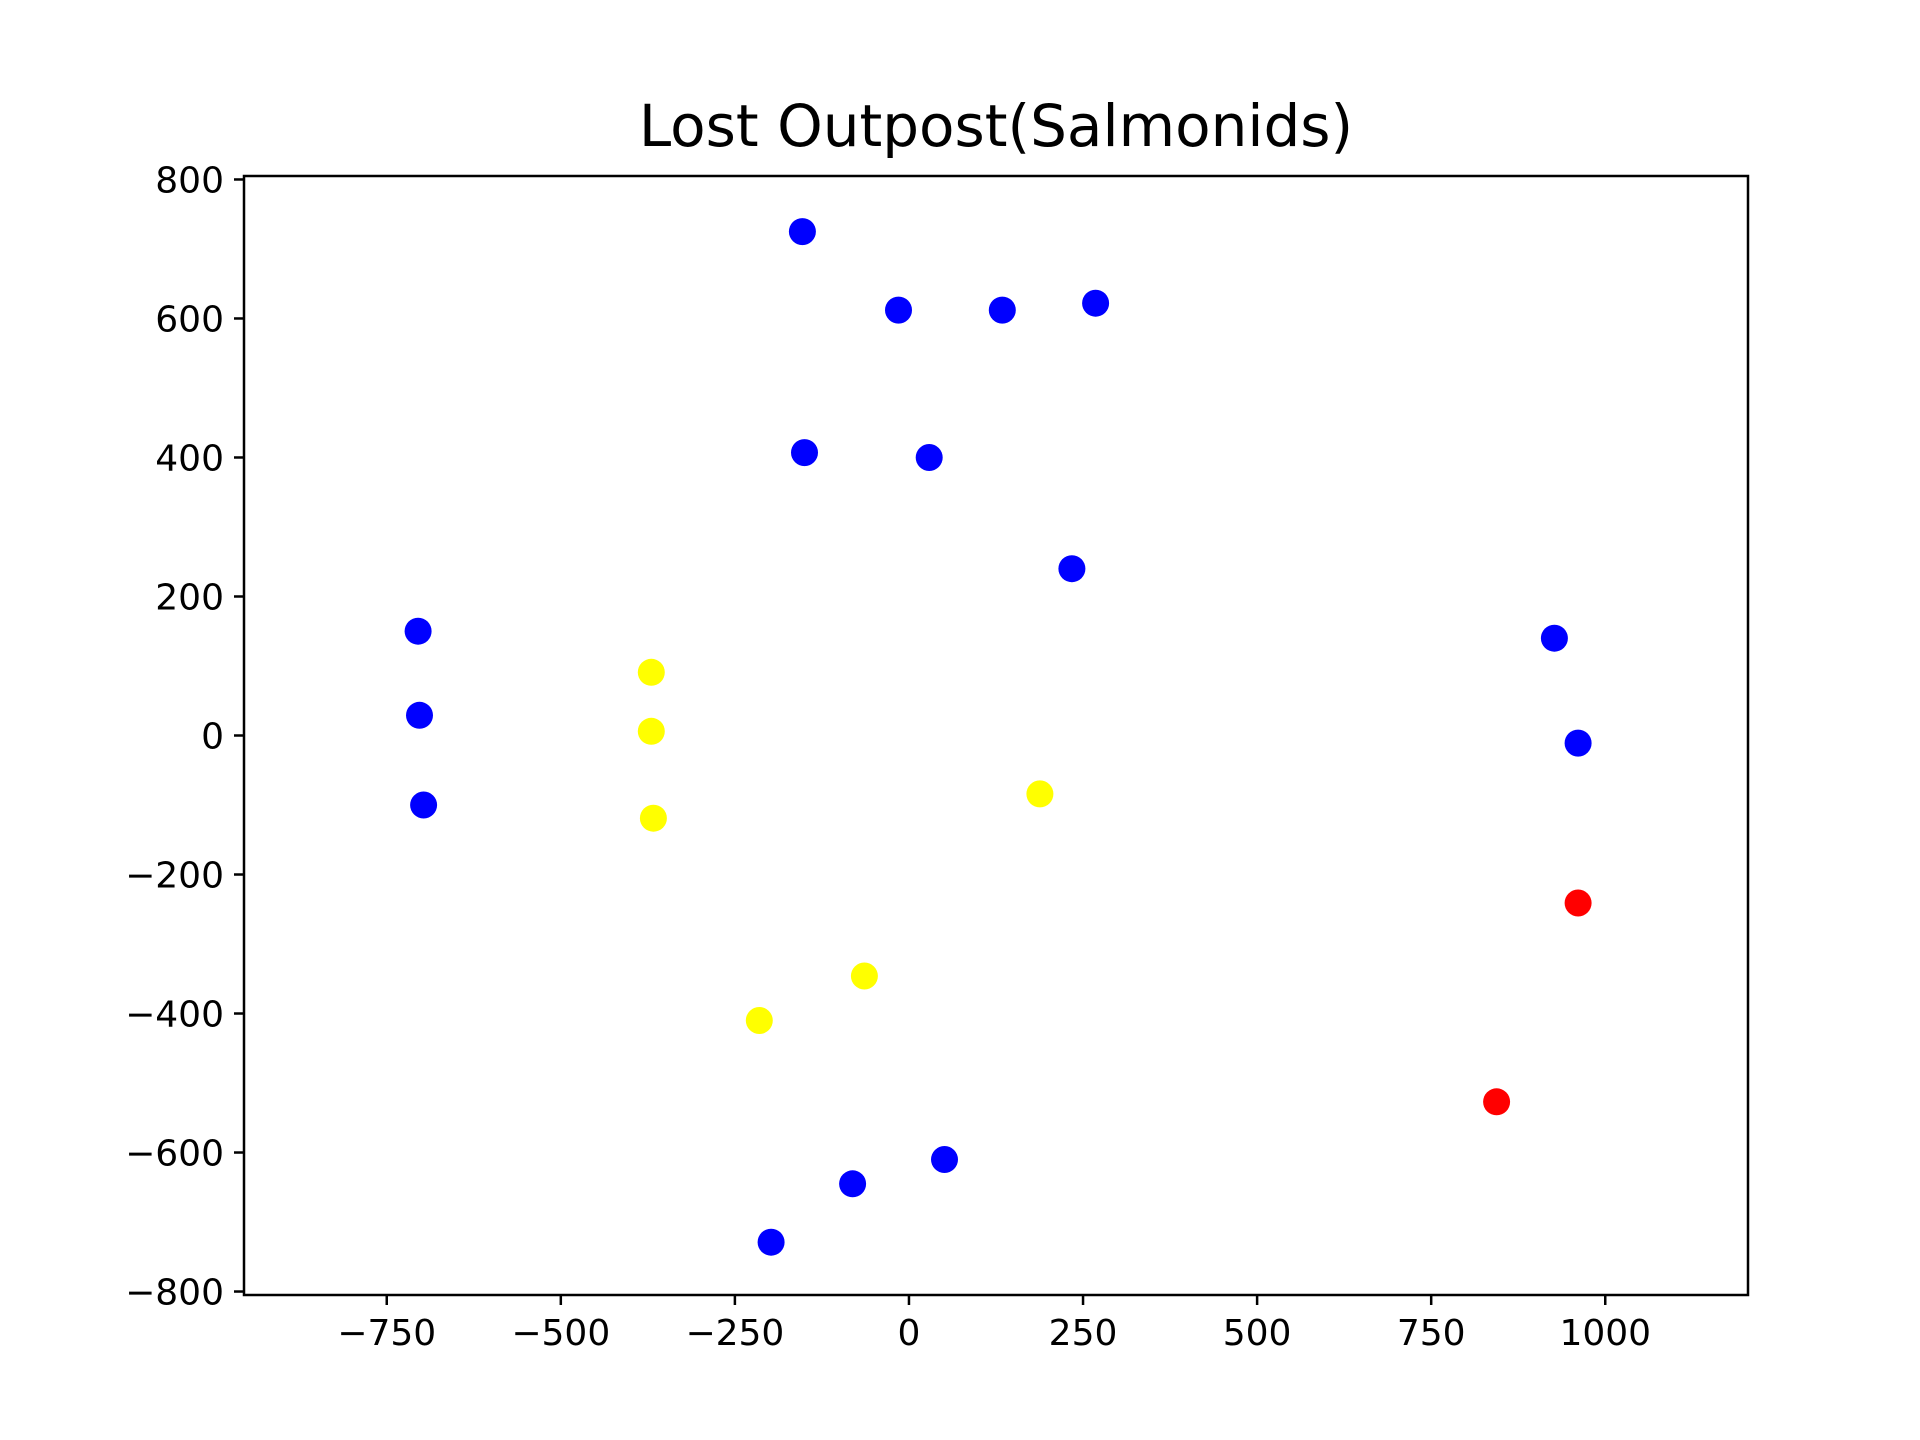 The width and height of the screenshot is (1920, 1440). Describe the element at coordinates (189, 319) in the screenshot. I see `y-tick-label-1: 600` at that location.